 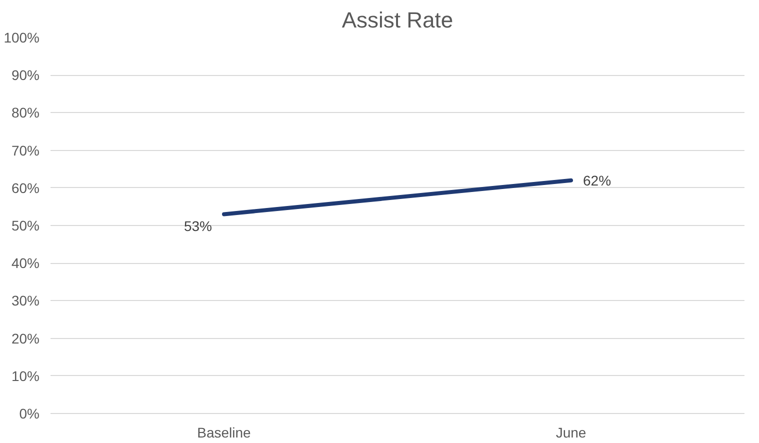 I want to click on y-tick-label: 50%, so click(x=25, y=226).